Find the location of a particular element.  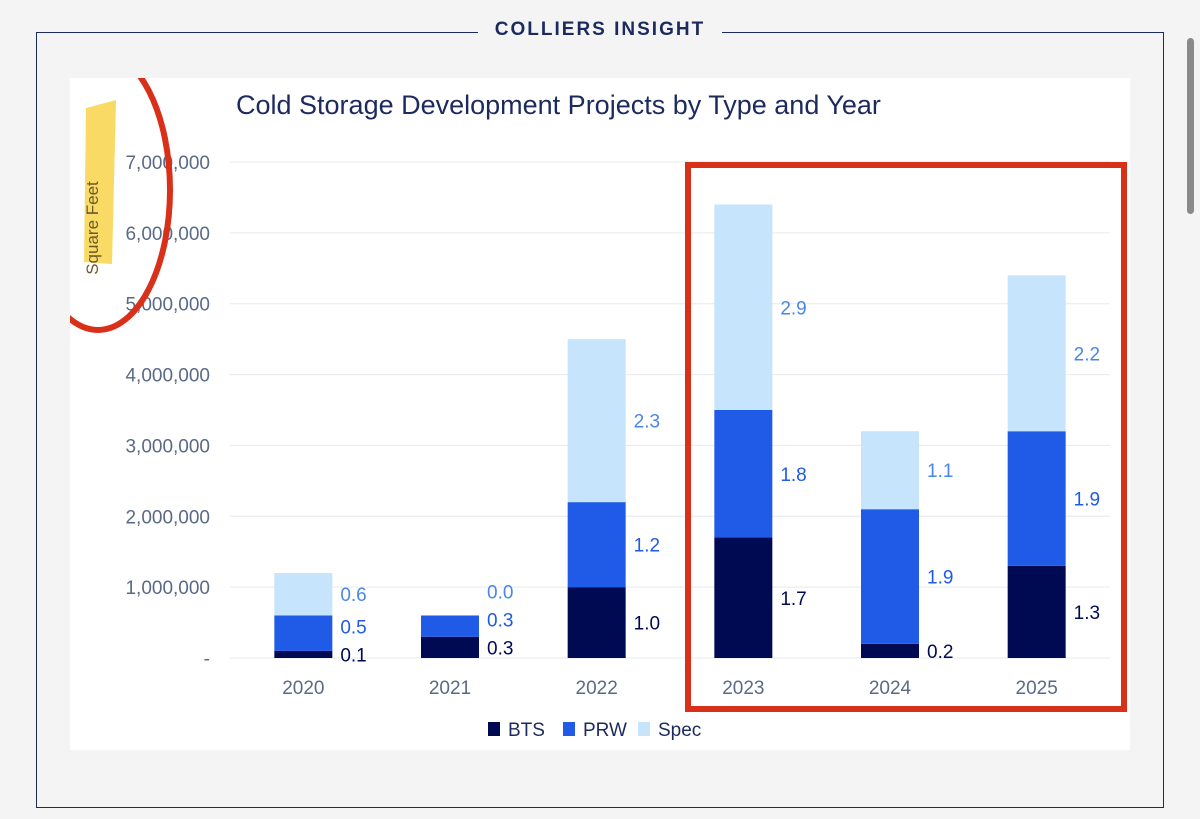

value-label-bts: 1.0 is located at coordinates (647, 624).